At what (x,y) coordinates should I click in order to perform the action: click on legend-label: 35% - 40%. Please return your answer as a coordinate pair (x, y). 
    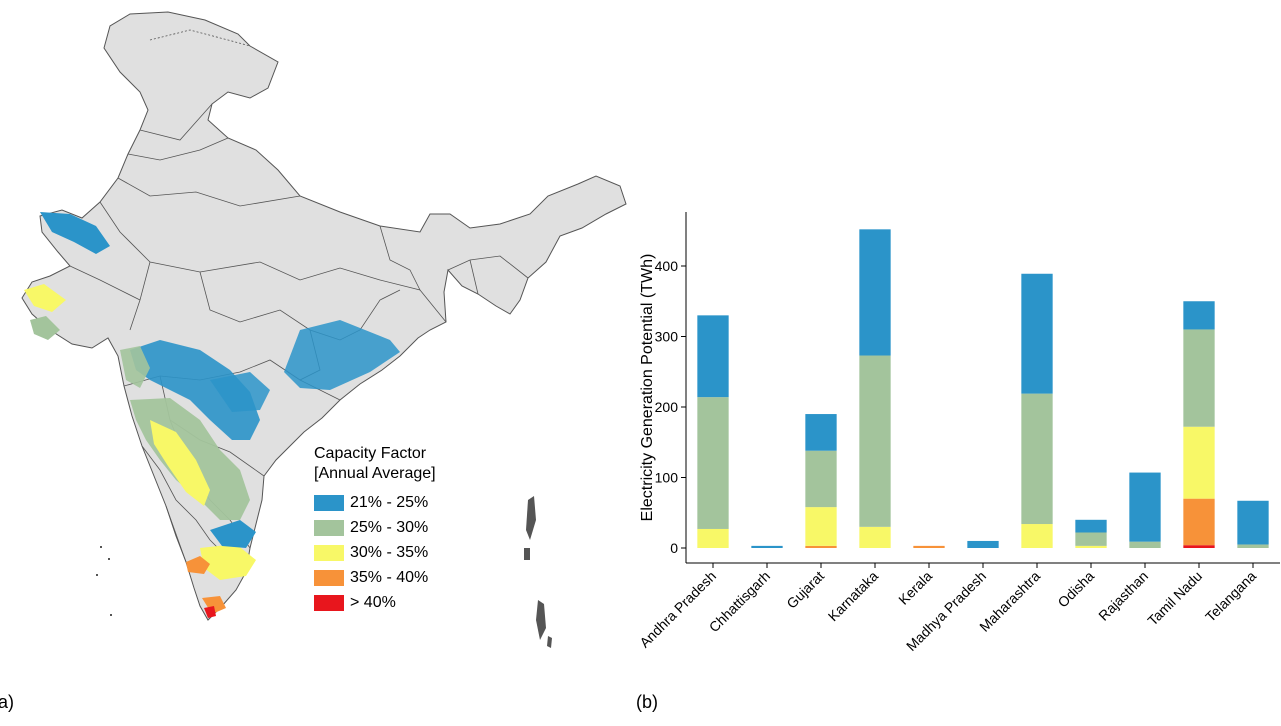
    Looking at the image, I should click on (389, 577).